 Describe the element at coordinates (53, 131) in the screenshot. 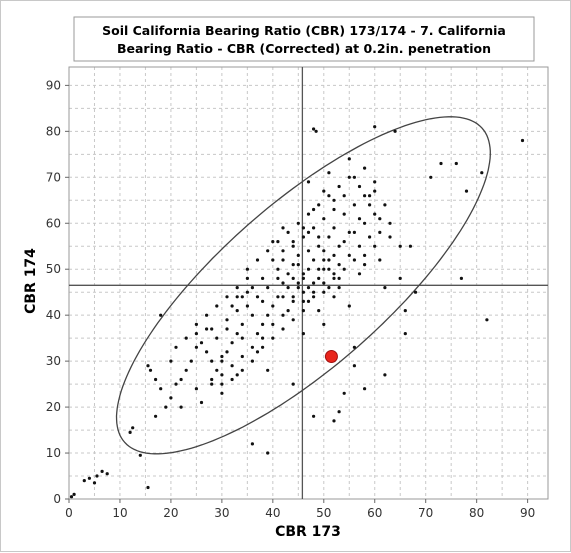

I see `y-tick-label: 80` at that location.